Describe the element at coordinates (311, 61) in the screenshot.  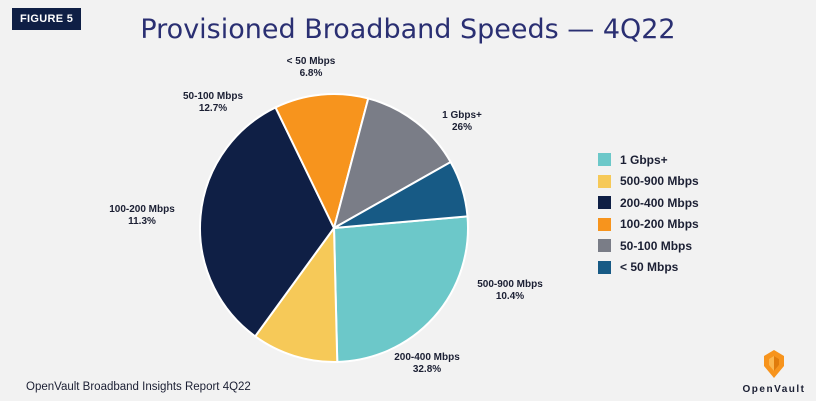
I see `slice-label-50-mbps: < 50 Mbps` at that location.